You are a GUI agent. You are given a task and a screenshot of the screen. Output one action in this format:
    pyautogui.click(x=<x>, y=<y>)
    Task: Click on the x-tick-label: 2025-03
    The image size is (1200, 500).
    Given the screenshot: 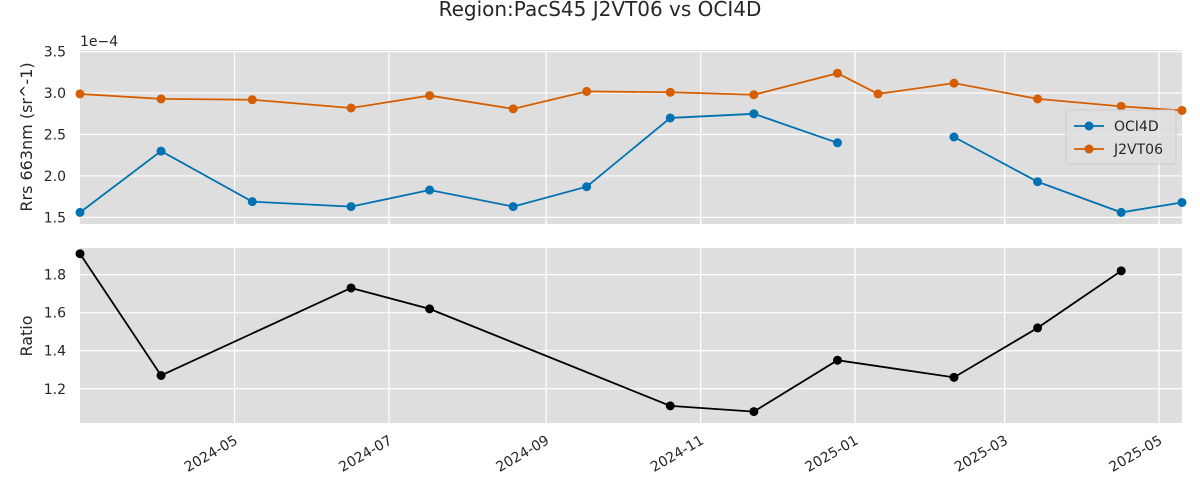 What is the action you would take?
    pyautogui.click(x=981, y=454)
    